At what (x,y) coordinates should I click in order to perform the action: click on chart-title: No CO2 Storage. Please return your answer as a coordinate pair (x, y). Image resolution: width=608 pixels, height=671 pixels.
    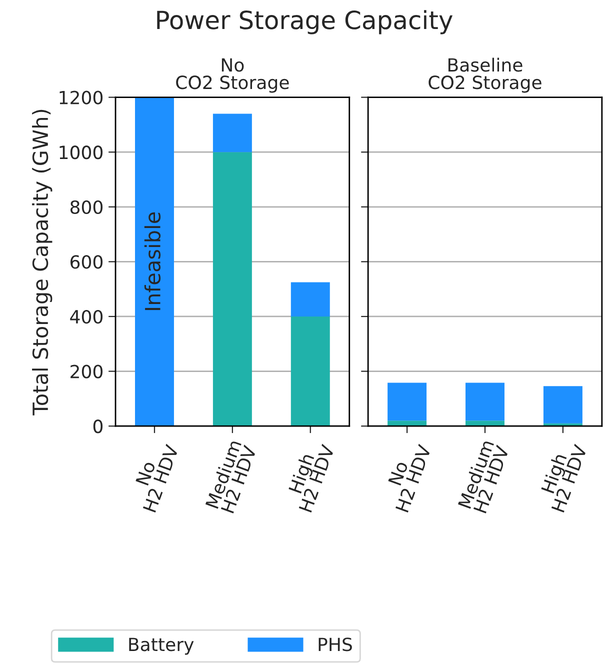
    Looking at the image, I should click on (232, 75).